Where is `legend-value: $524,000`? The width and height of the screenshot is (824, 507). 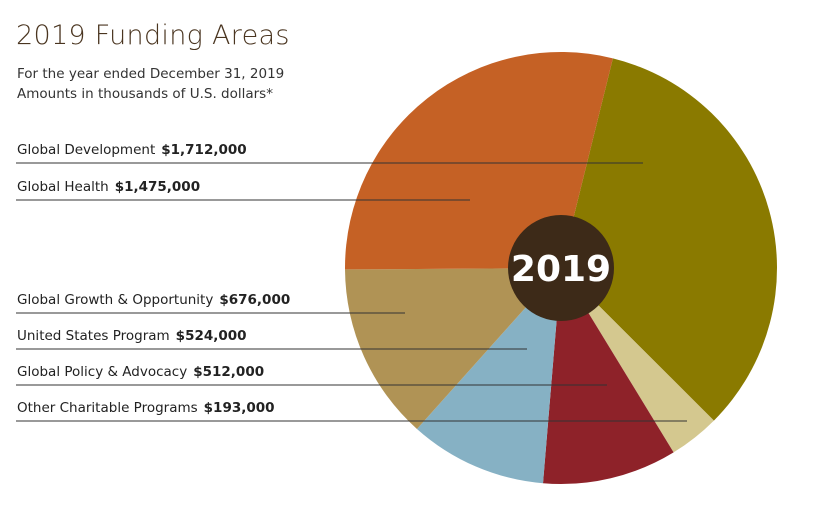
legend-value: $524,000 is located at coordinates (211, 336).